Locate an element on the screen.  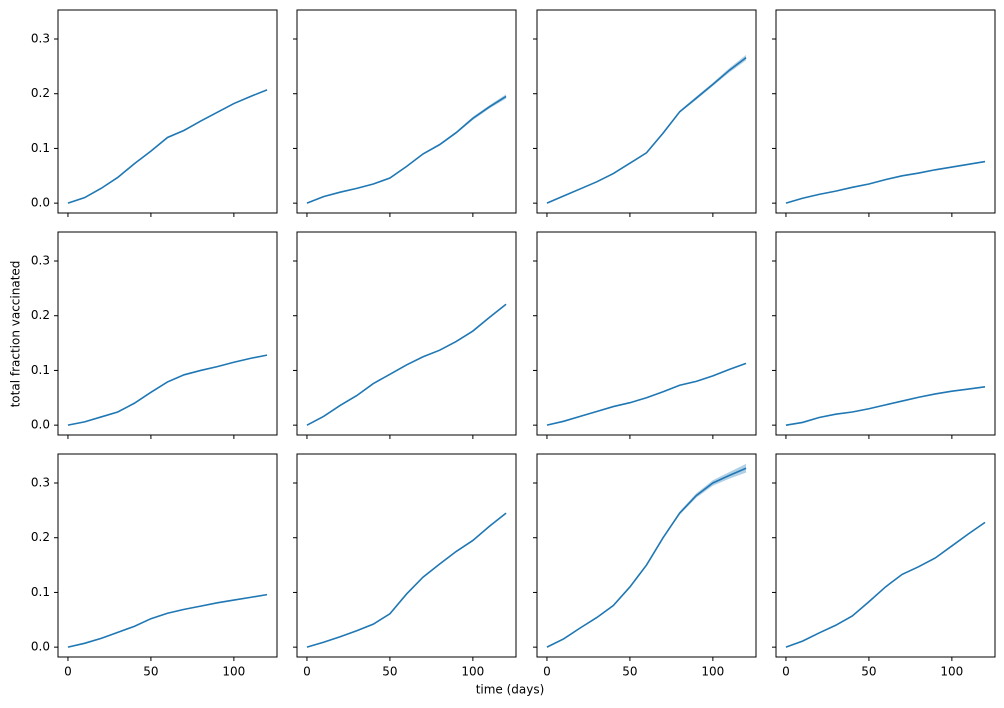
x-axis-label: time (days) is located at coordinates (510, 690).